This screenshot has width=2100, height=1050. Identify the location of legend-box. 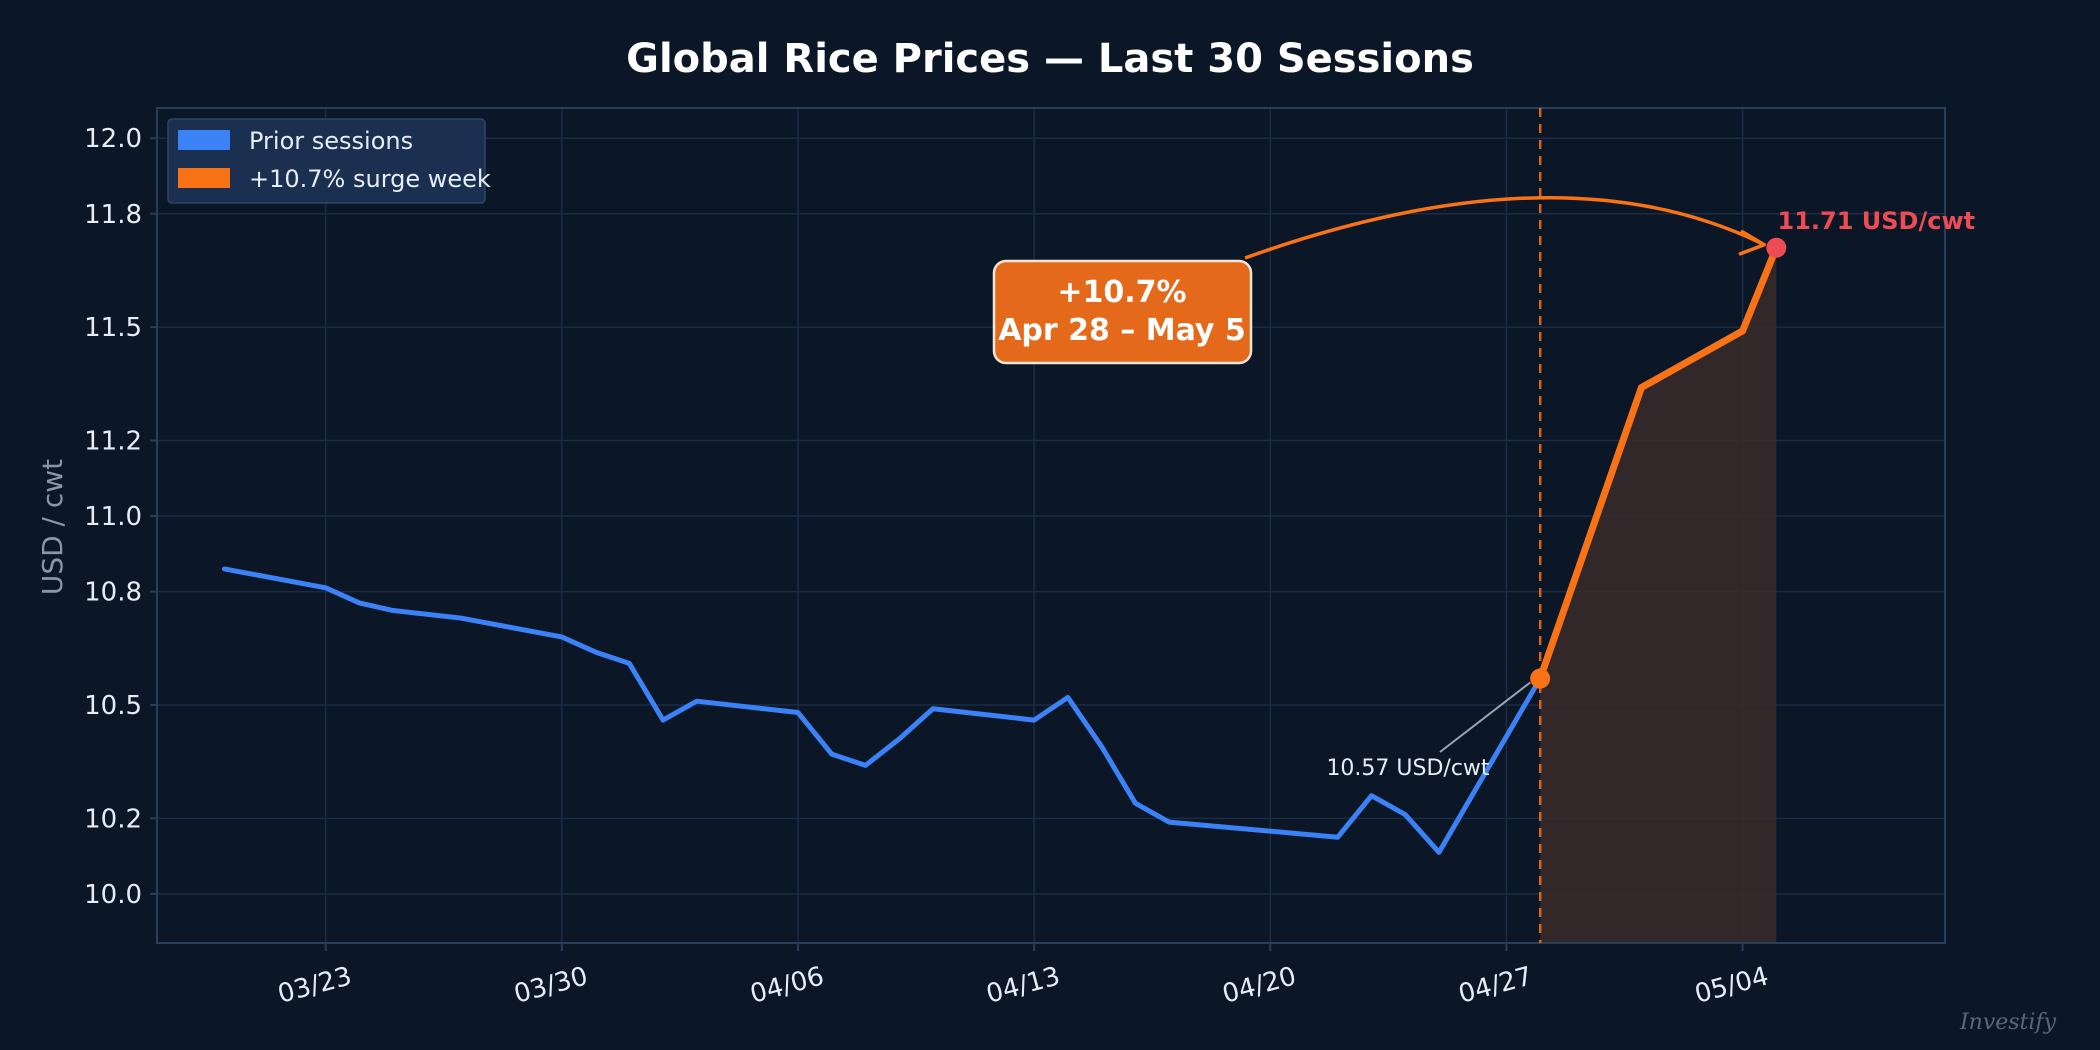
(326, 161).